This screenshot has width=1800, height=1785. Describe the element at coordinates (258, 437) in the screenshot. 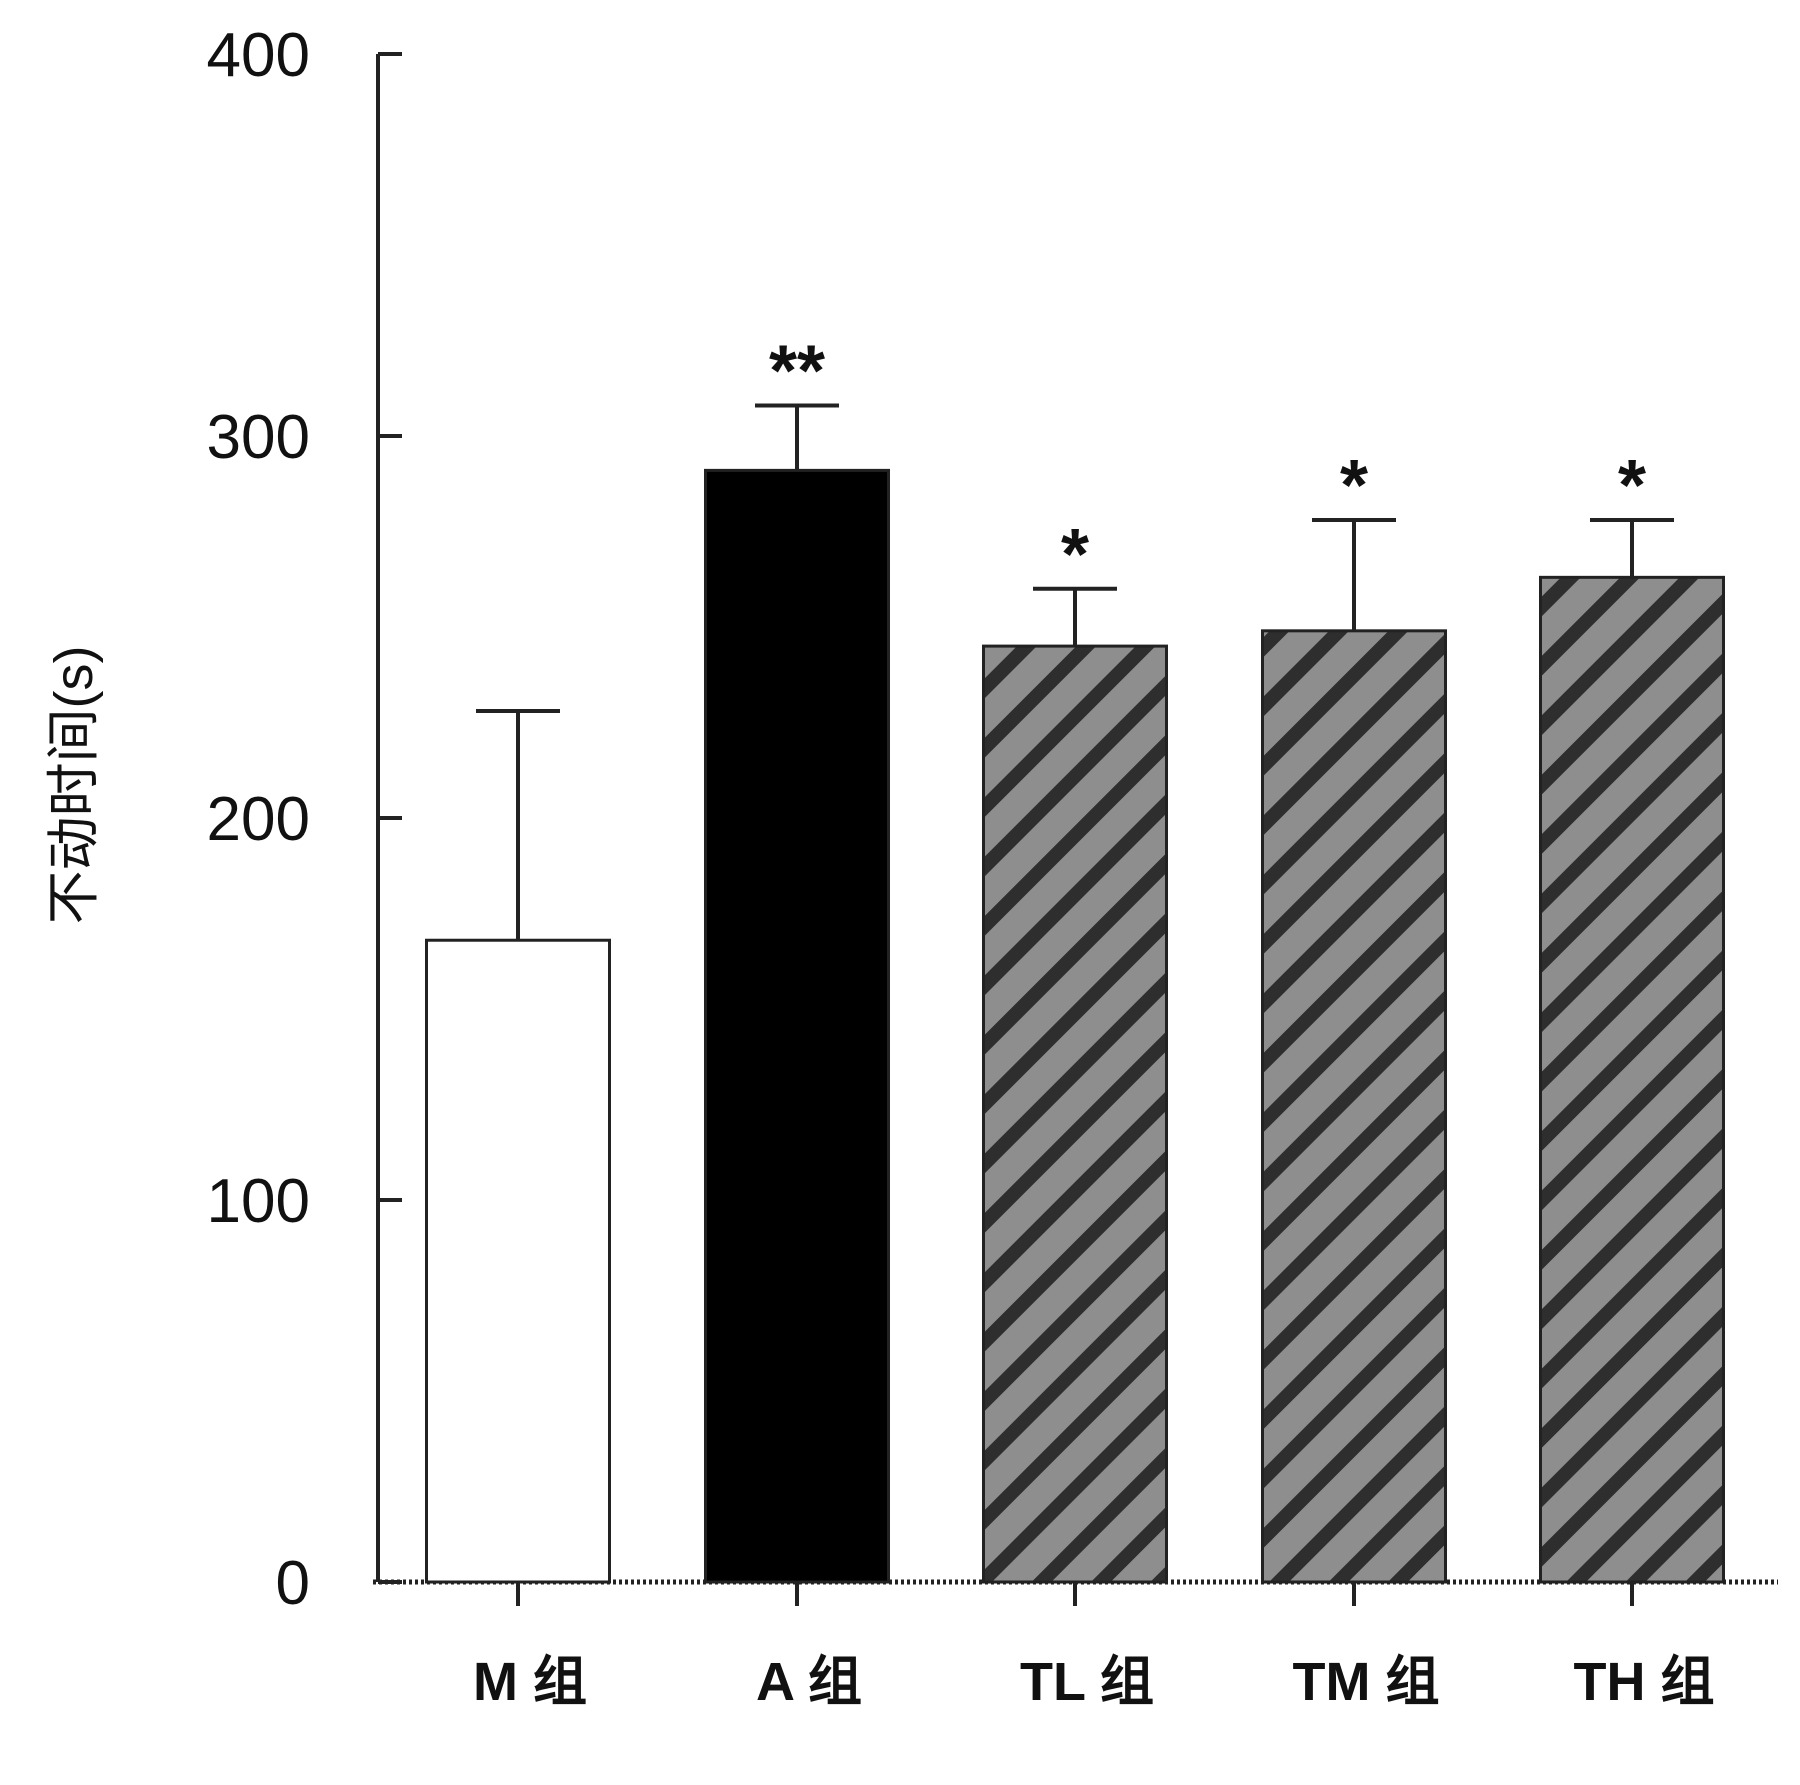

I see `y-tick-label: 300` at that location.